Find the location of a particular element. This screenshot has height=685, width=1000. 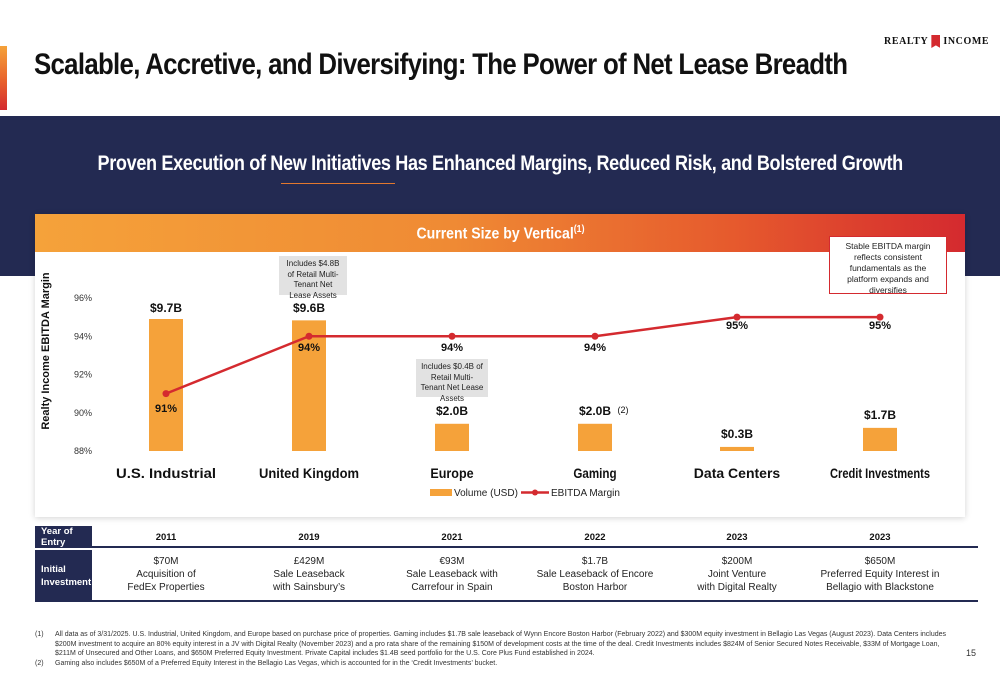

legend-volume-swatch is located at coordinates (441, 492).